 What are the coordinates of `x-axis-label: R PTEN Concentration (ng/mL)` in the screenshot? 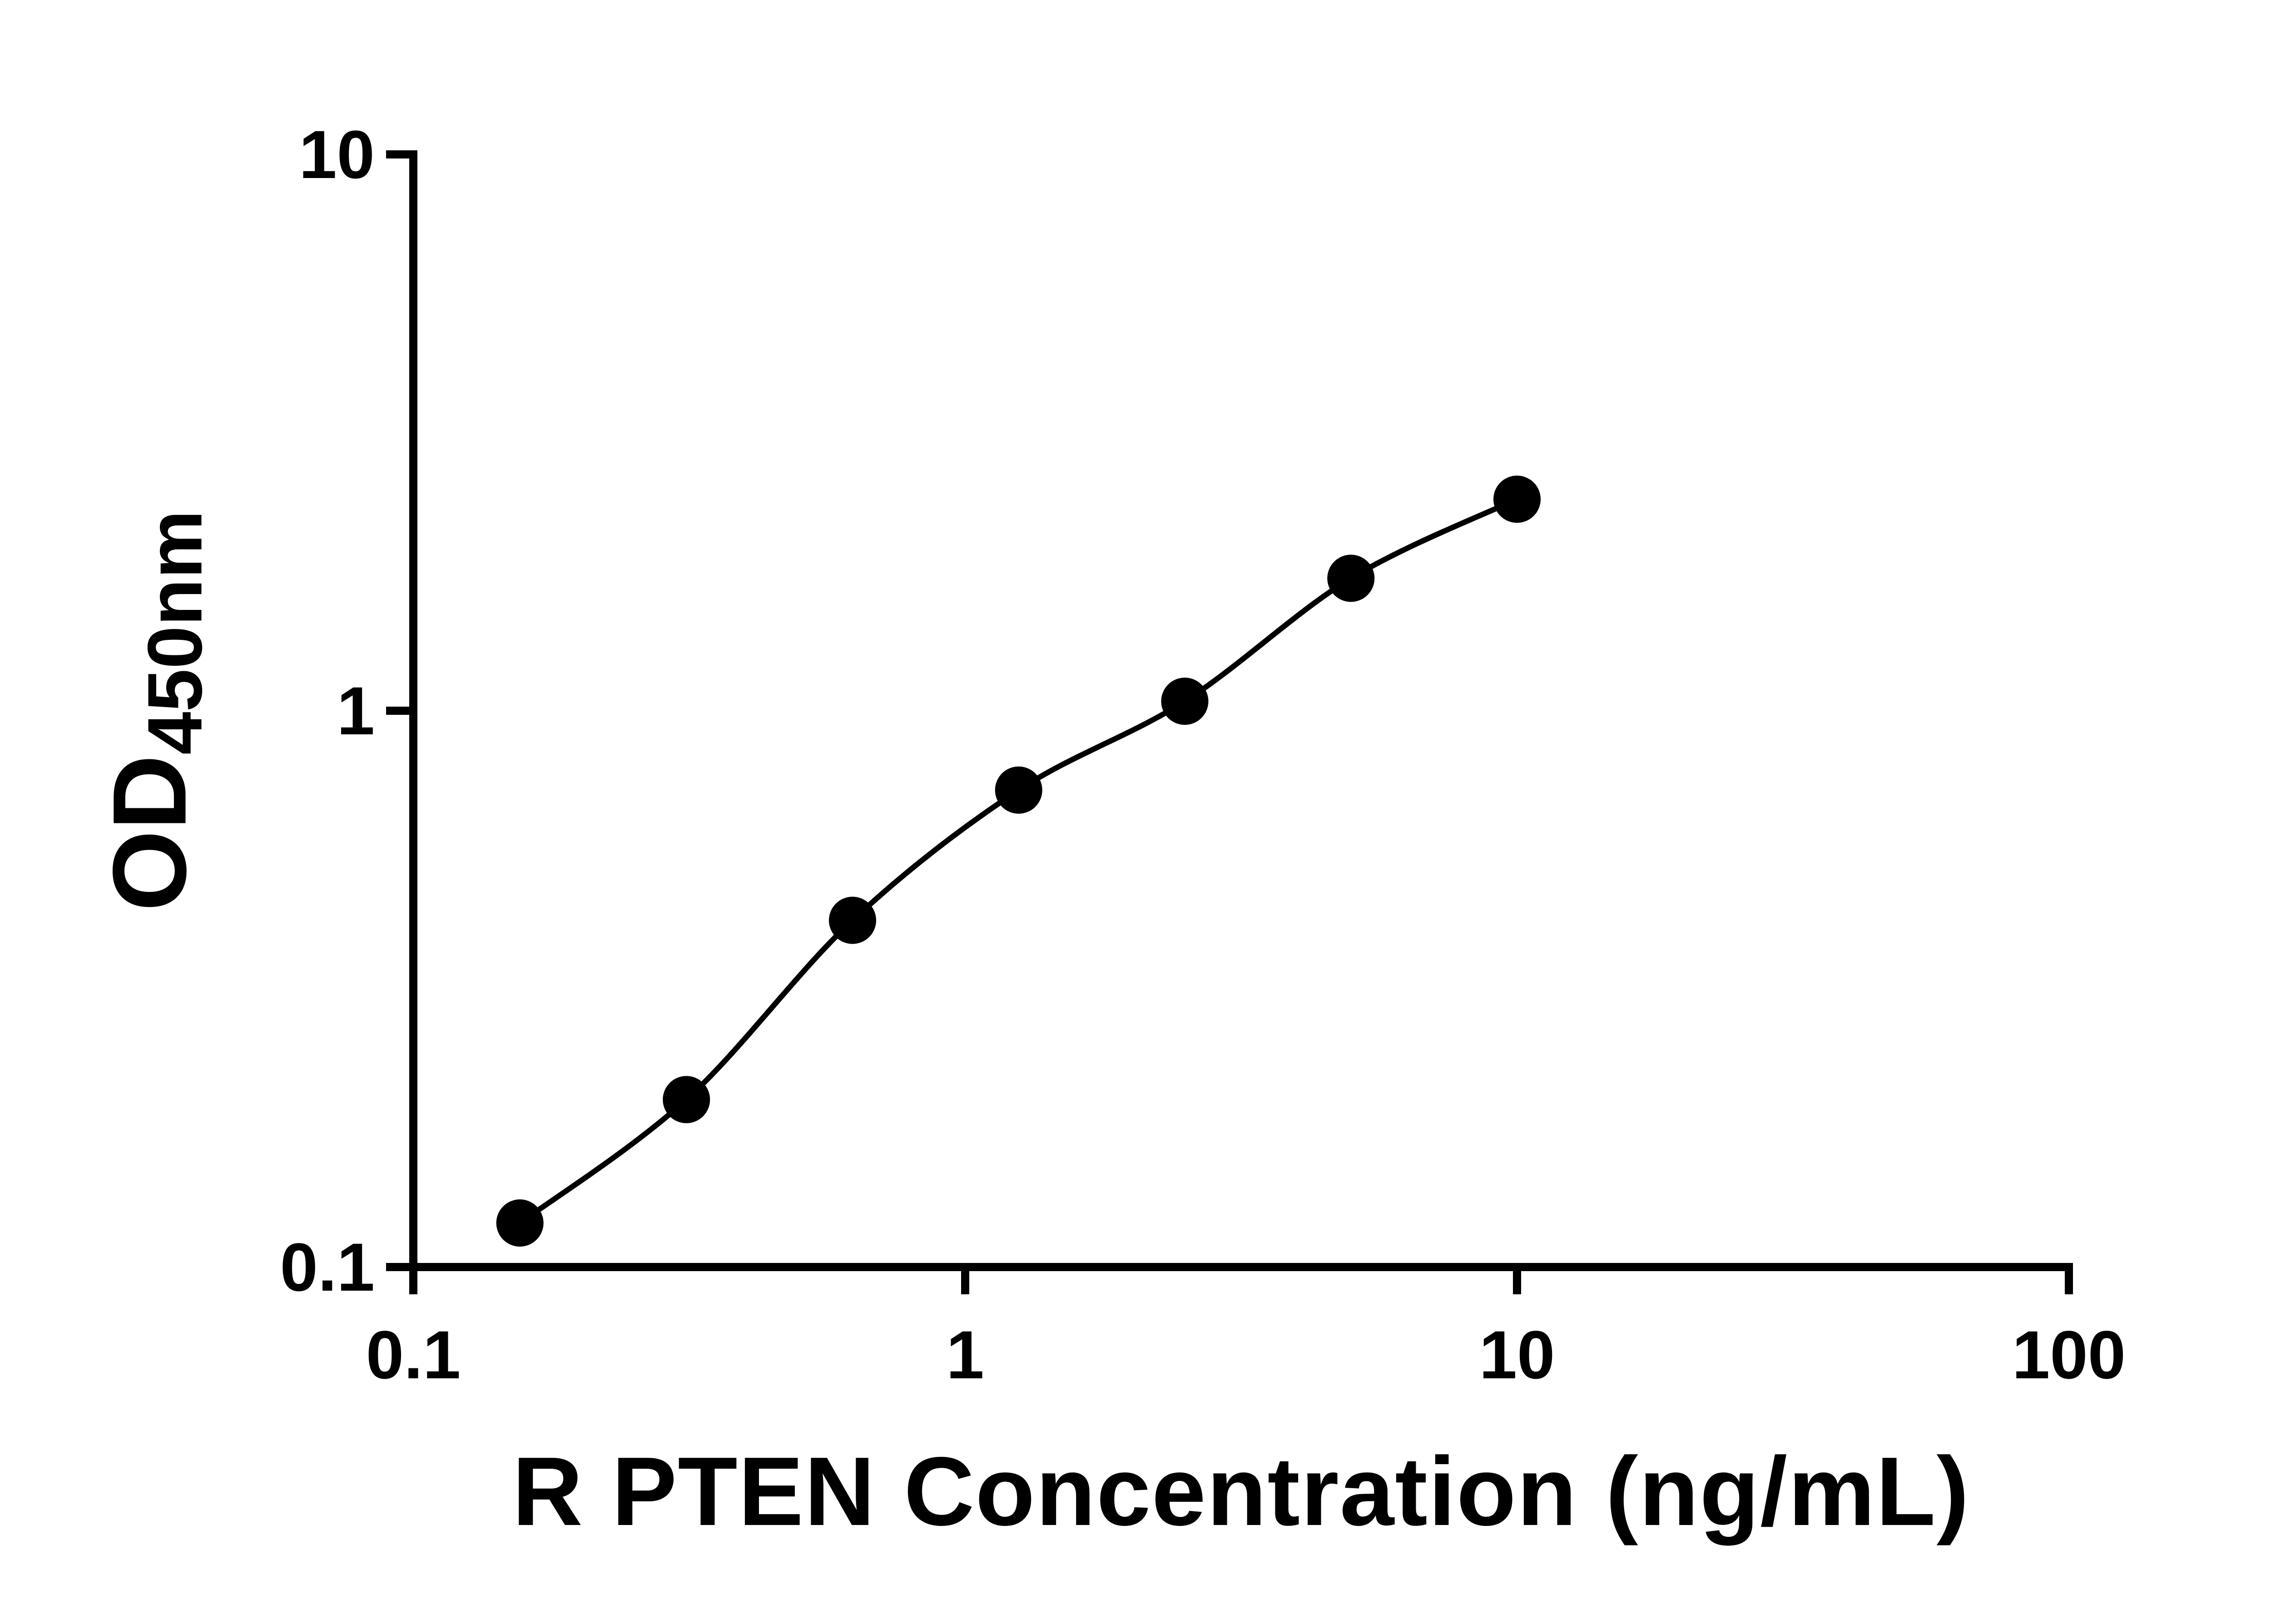 It's located at (1241, 1491).